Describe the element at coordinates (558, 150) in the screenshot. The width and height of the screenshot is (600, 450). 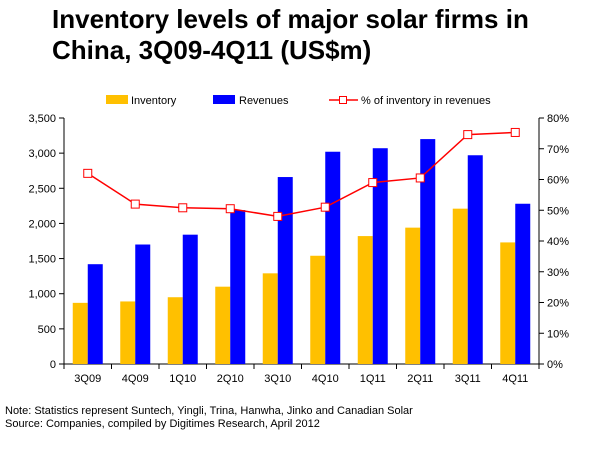
I see `right-tick-label: 70%` at that location.